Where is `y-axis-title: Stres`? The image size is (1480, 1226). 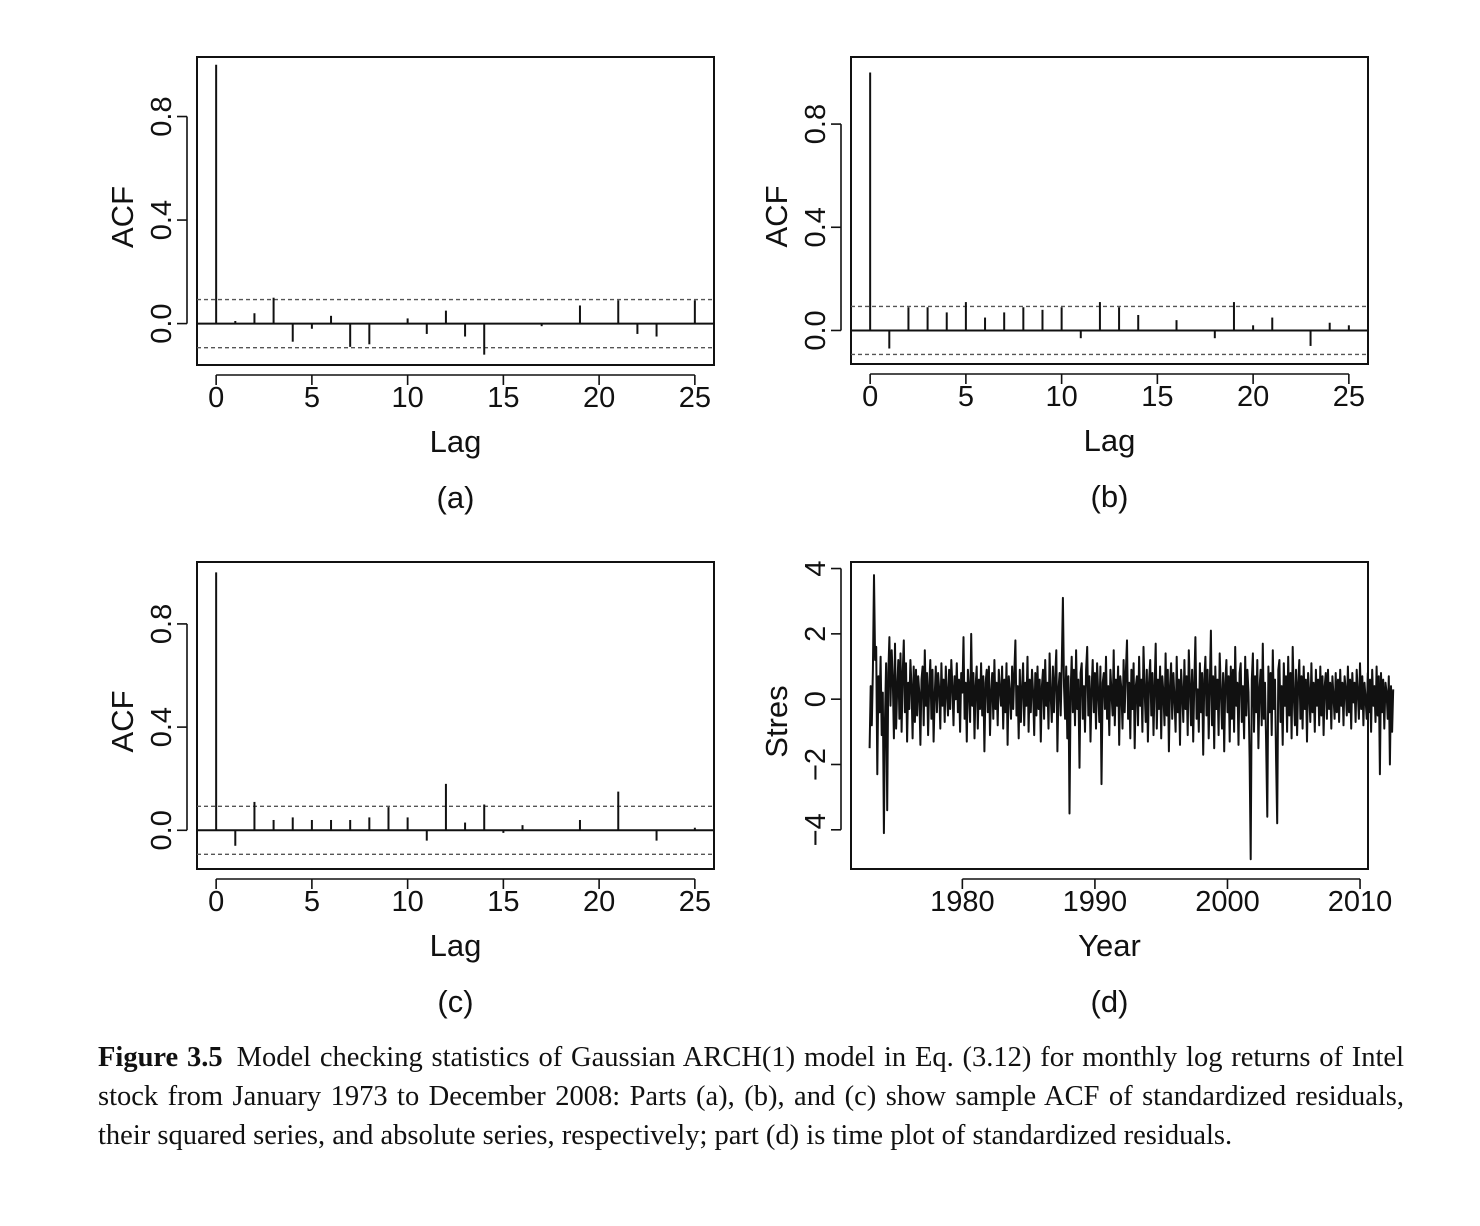 y-axis-title: Stres is located at coordinates (776, 721).